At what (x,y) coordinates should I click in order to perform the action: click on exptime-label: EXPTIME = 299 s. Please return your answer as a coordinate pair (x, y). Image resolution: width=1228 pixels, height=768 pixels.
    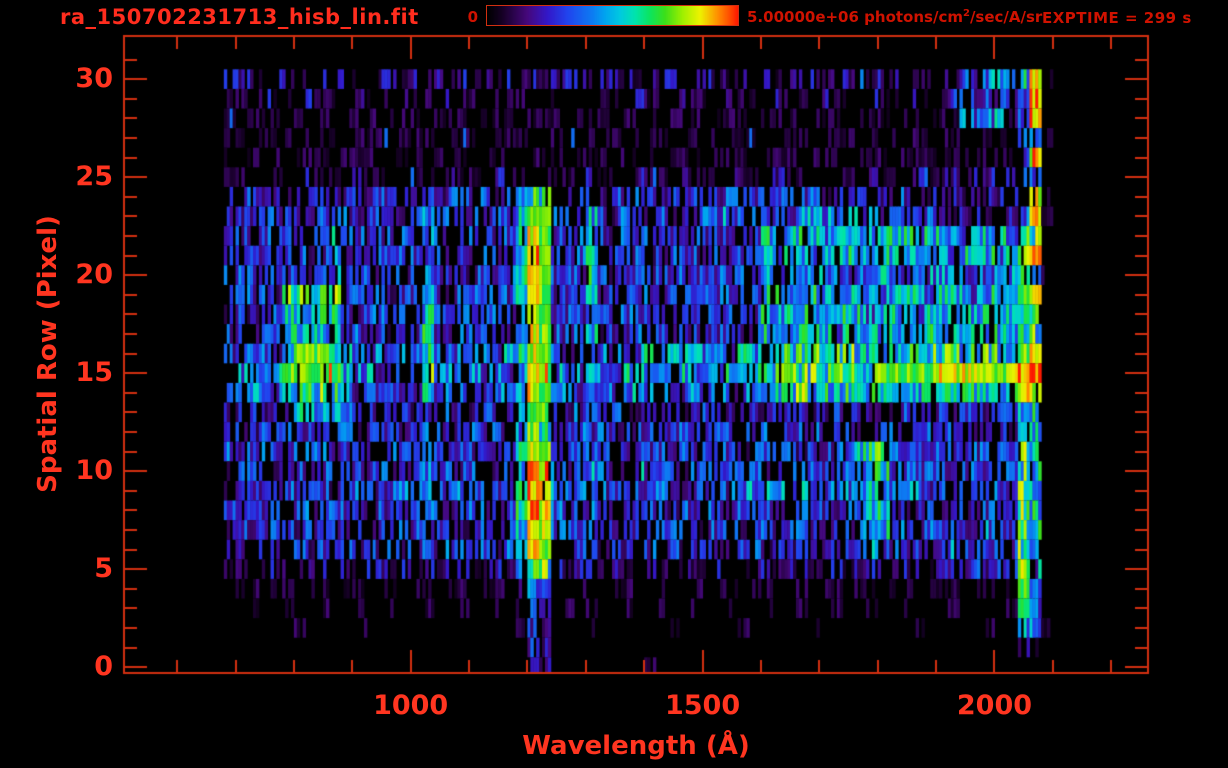
    Looking at the image, I should click on (1117, 18).